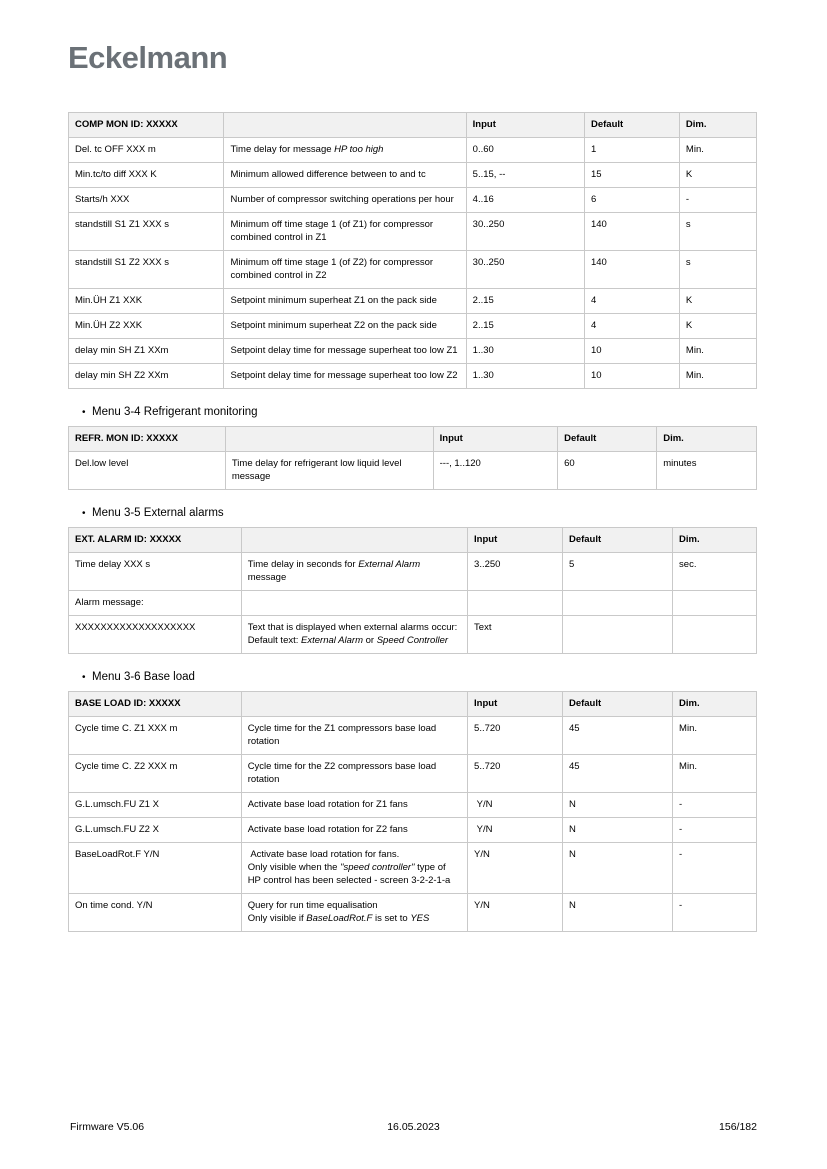 This screenshot has height=1169, width=827. Describe the element at coordinates (706, 470) in the screenshot. I see `table-cell: minutes` at that location.